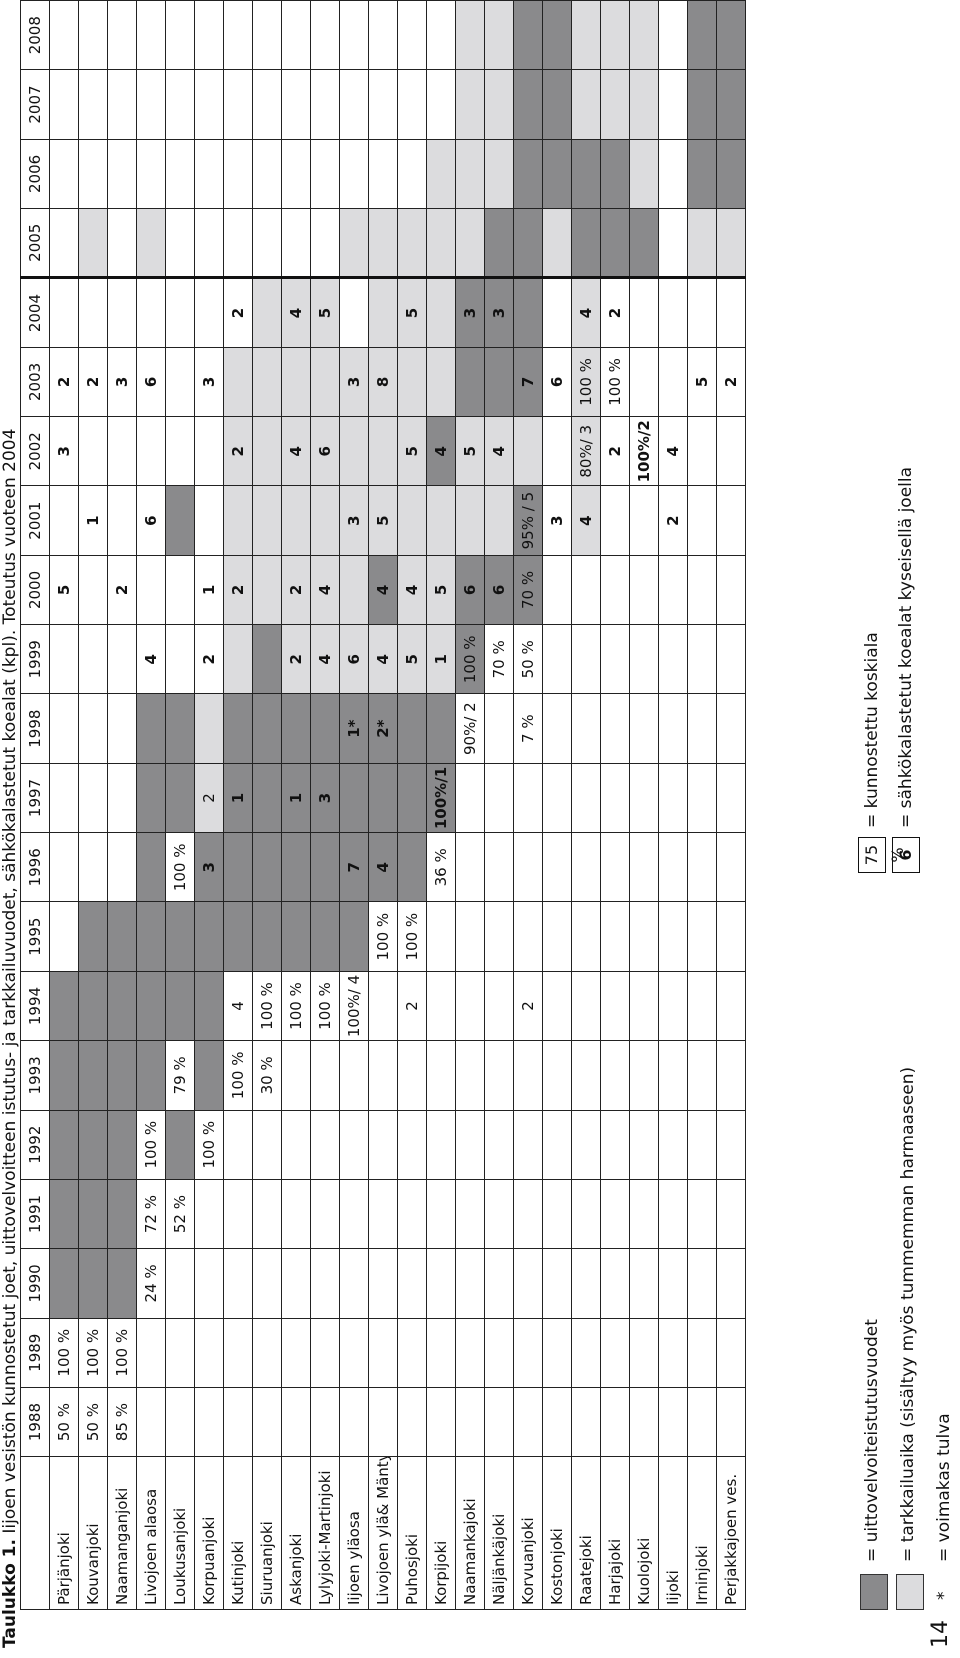 Image resolution: width=960 pixels, height=1658 pixels. What do you see at coordinates (209, 805) in the screenshot?
I see `table-row: Korpuanjoki 100 % 3 2 2 1 3` at bounding box center [209, 805].